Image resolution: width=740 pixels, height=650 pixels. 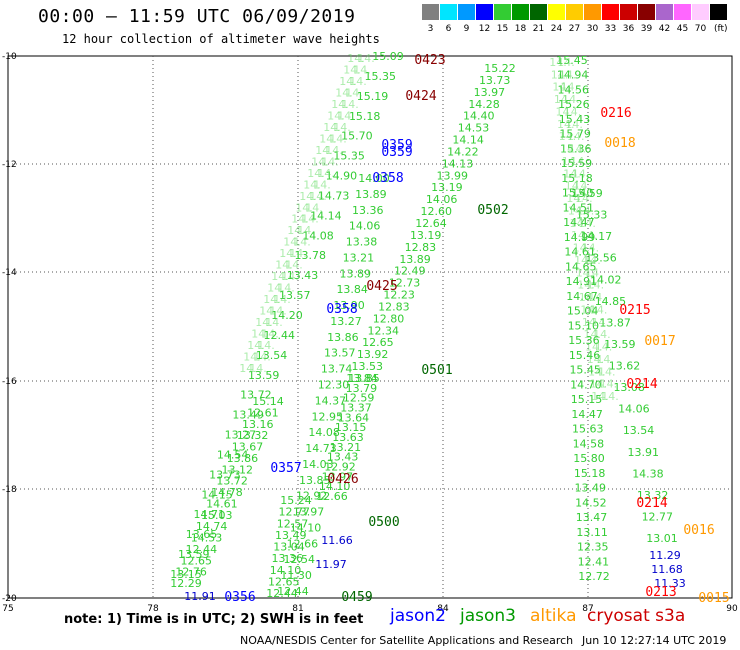 What do you see at coordinates (436, 370) in the screenshot?
I see `pass-time-label: 0501` at bounding box center [436, 370].